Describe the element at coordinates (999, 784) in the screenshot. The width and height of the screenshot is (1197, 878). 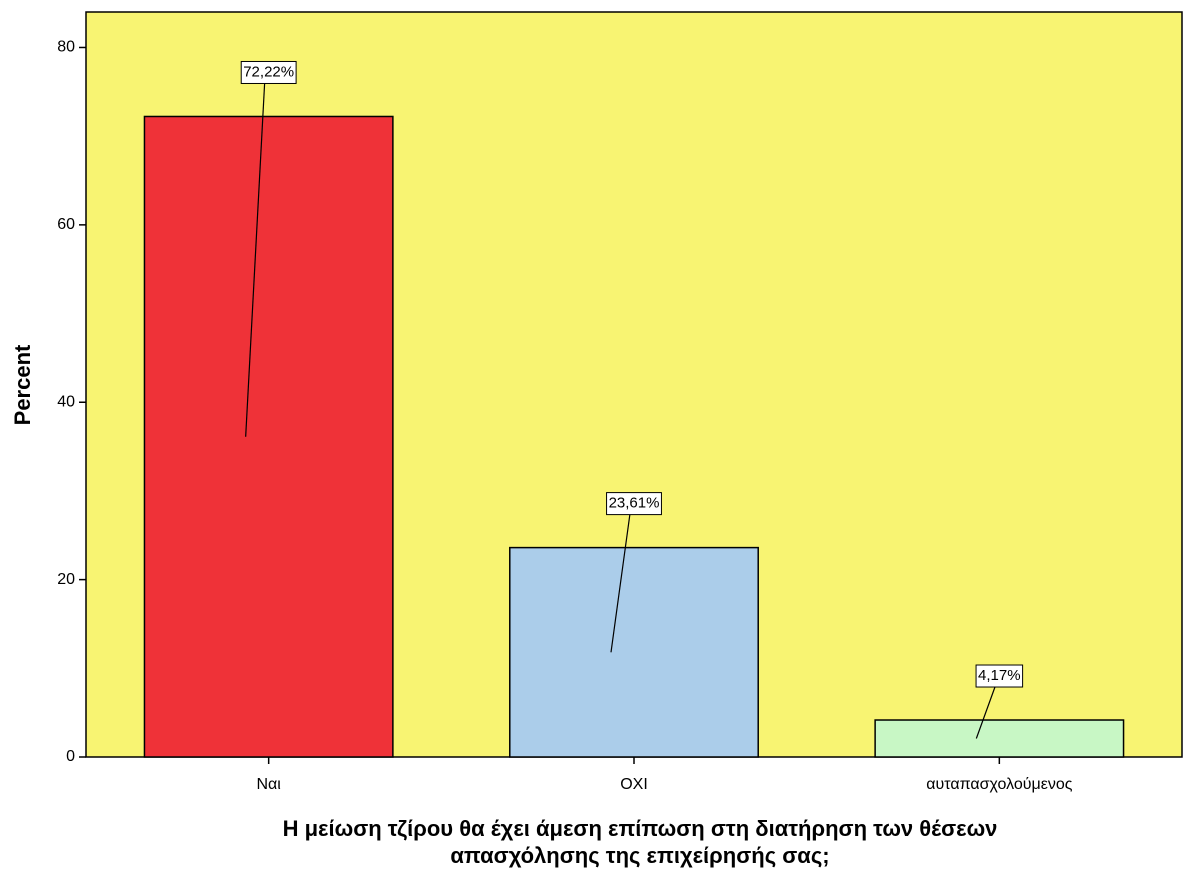
I see `x-tick-label: αυταπασχολούμενος` at that location.